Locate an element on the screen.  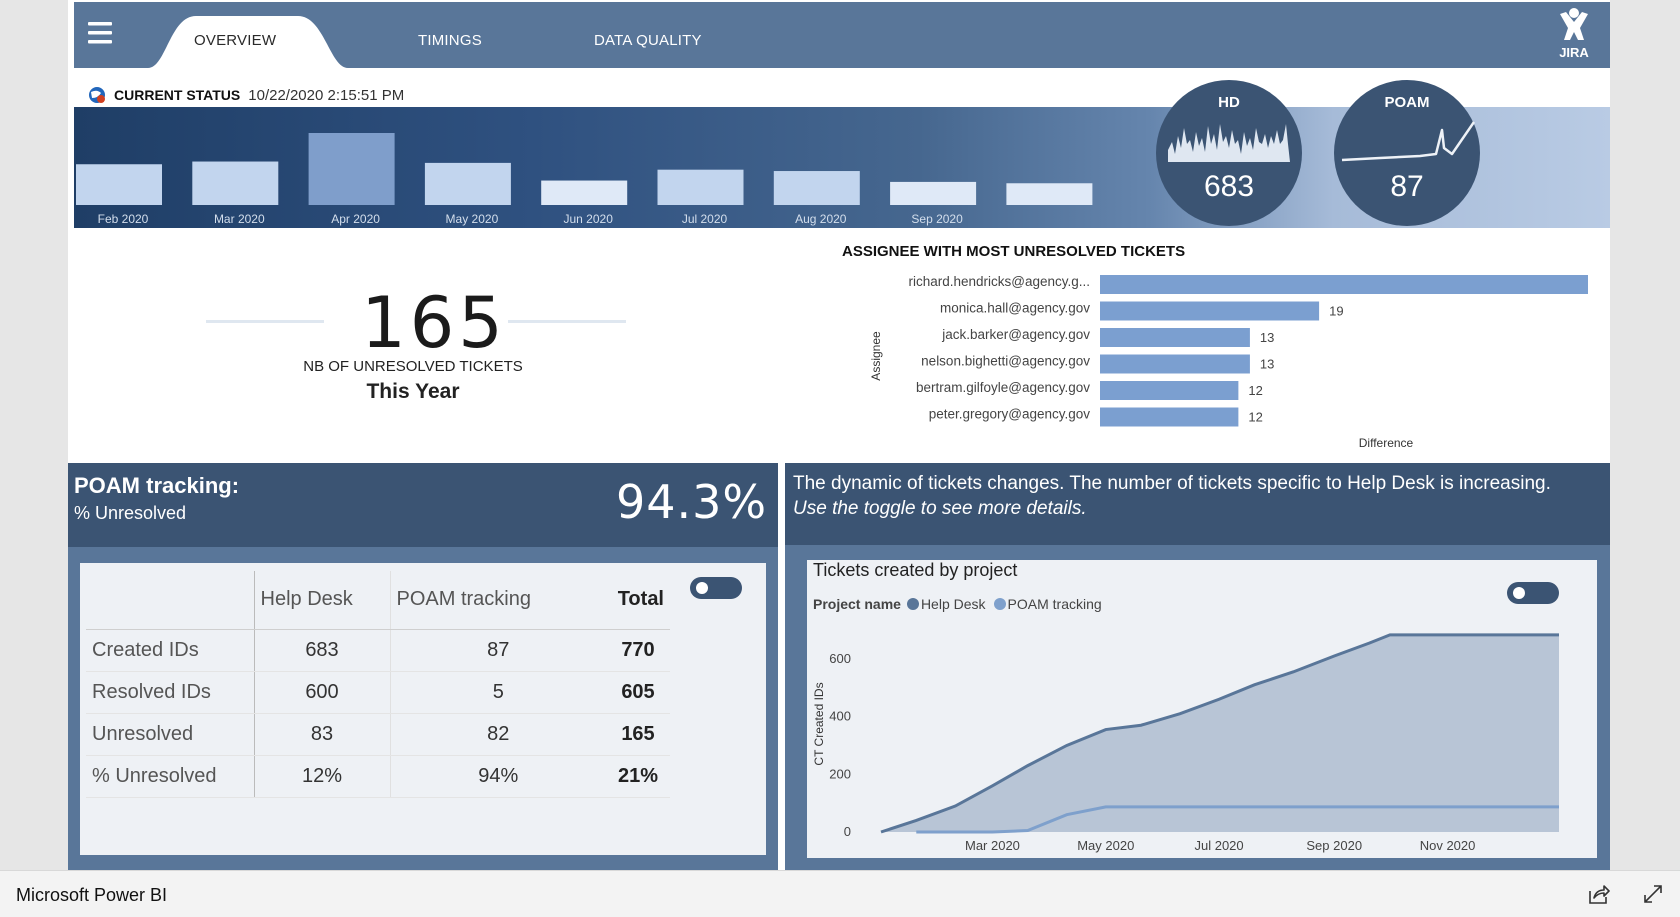
status-row: CURRENT STATUS 10/22/2020 2:15:51 PM is located at coordinates (246, 95).